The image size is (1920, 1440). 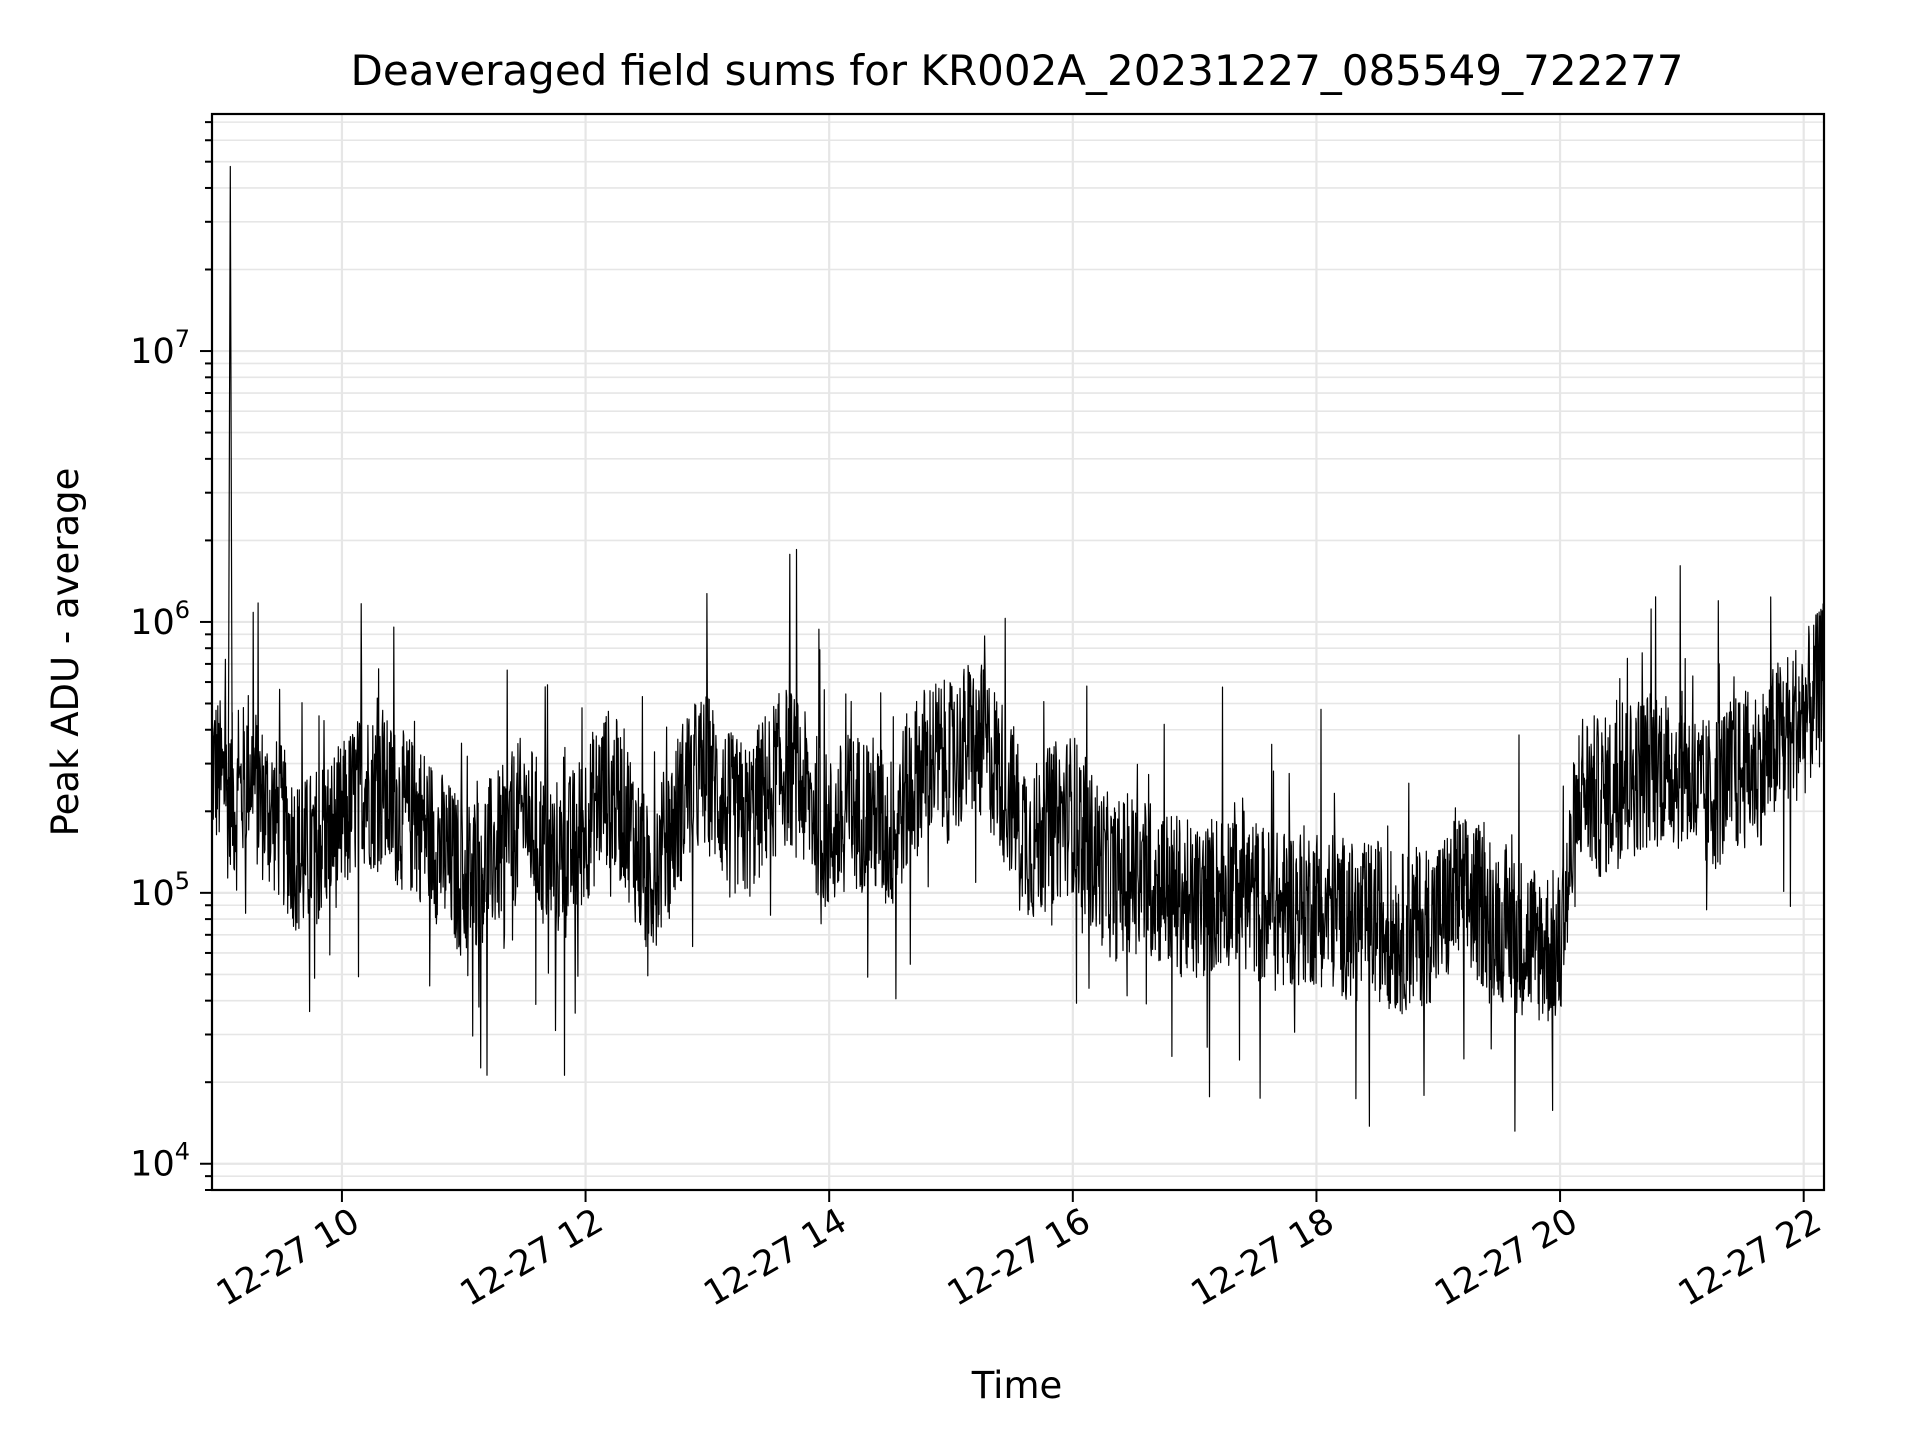 I want to click on y-tick-label: 10⁷, so click(x=160, y=348).